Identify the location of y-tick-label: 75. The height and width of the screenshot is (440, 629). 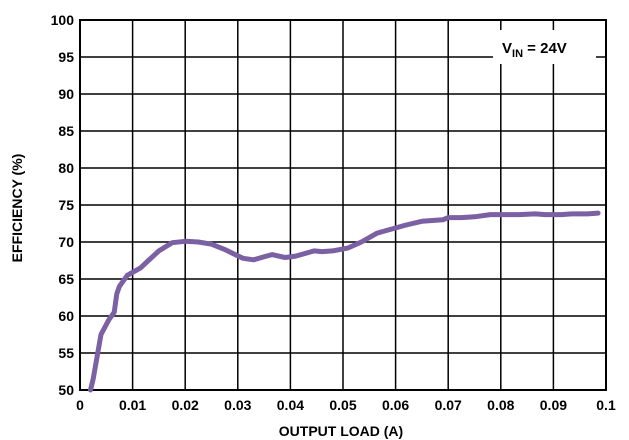
(66, 205).